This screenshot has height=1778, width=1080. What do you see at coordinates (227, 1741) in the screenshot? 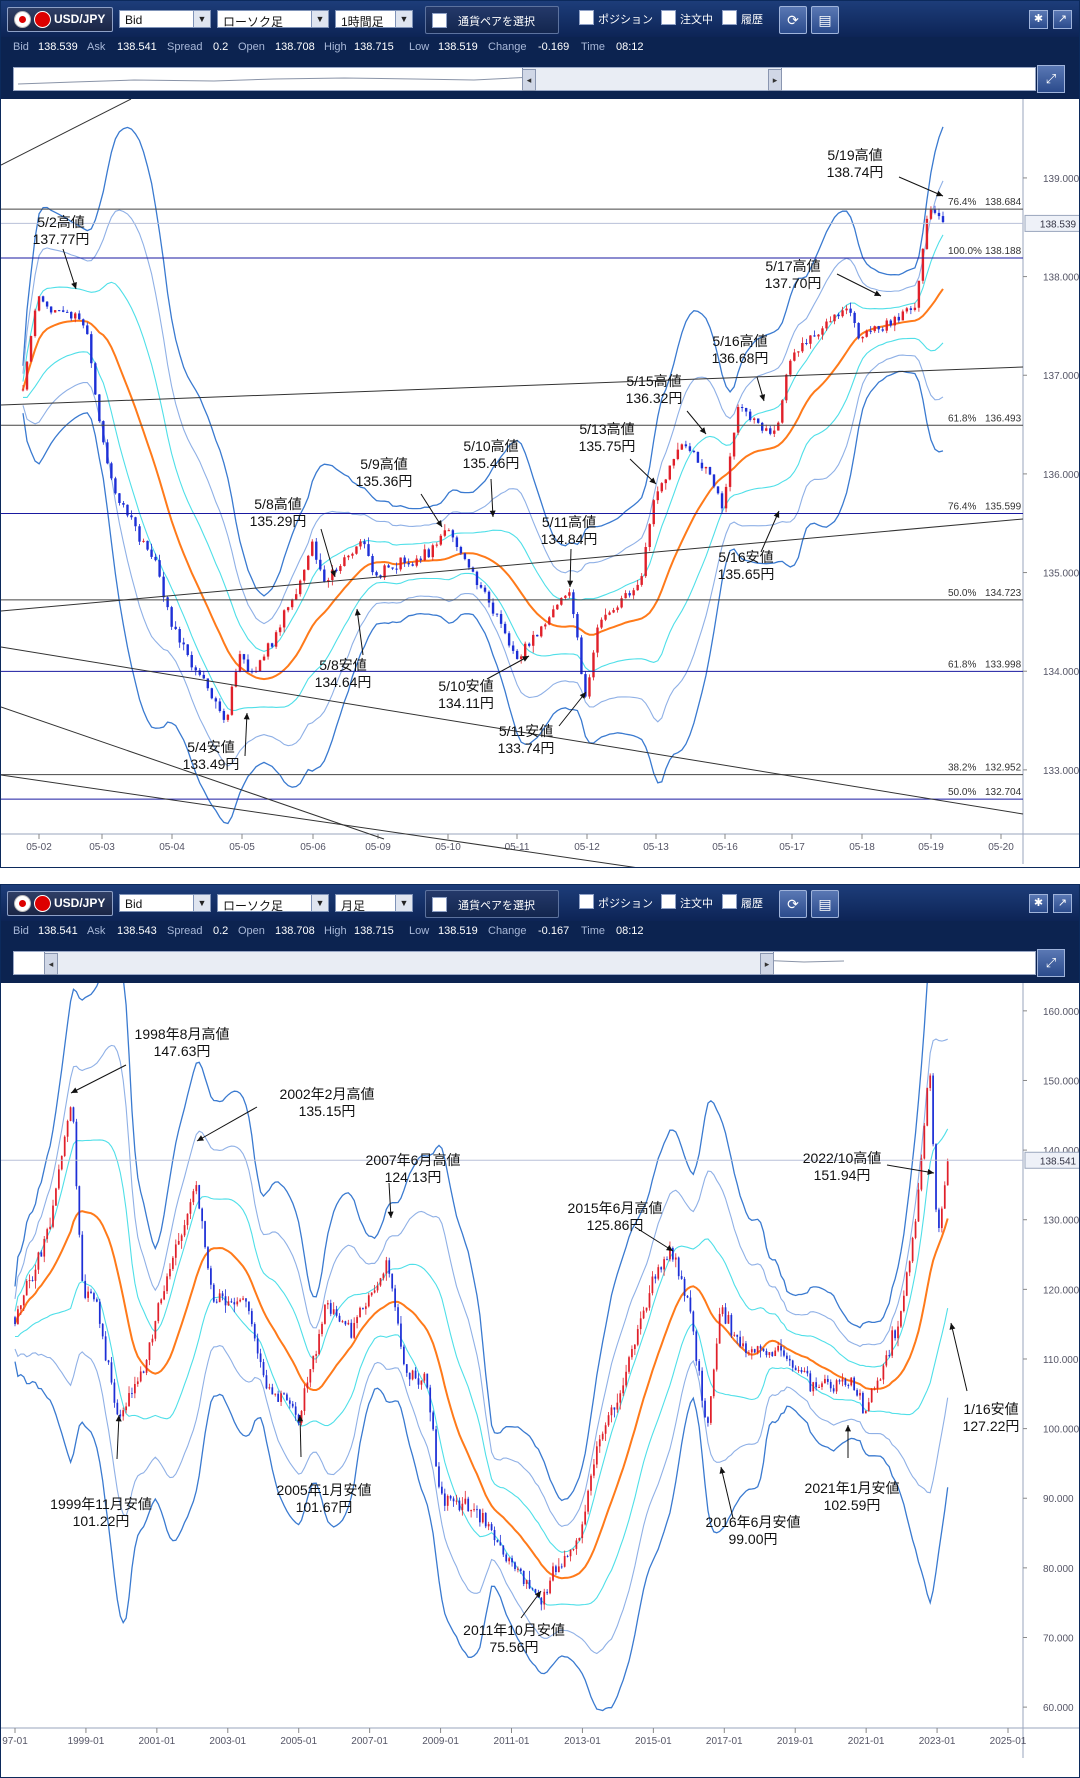
I see `x-tick-label: 2003-01` at bounding box center [227, 1741].